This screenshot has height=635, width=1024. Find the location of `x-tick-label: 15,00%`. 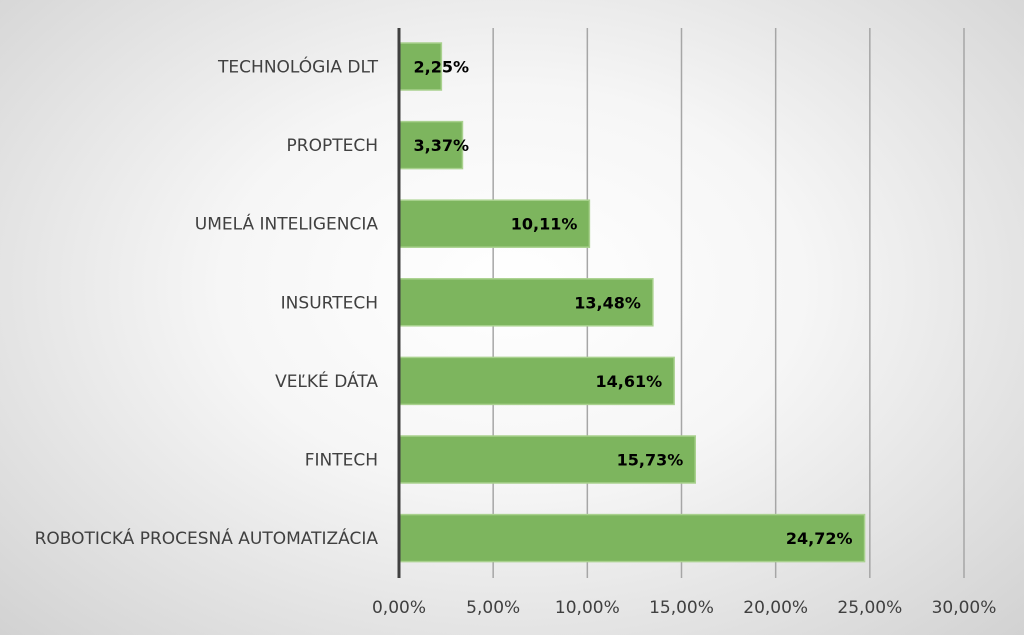

x-tick-label: 15,00% is located at coordinates (681, 608).